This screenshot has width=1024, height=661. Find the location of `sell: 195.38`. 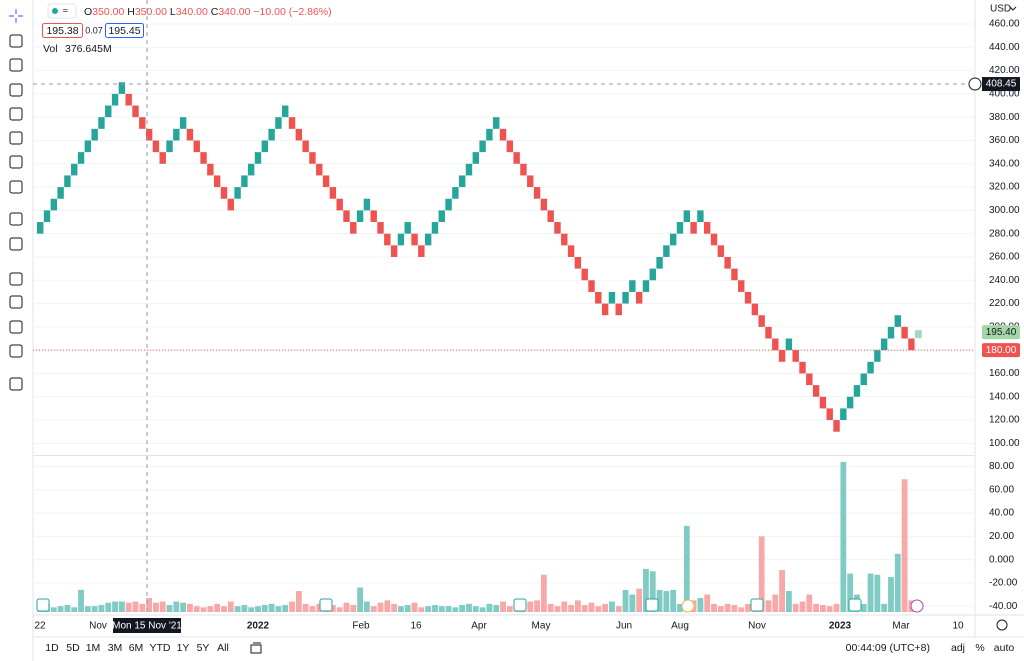

sell: 195.38 is located at coordinates (62, 31).